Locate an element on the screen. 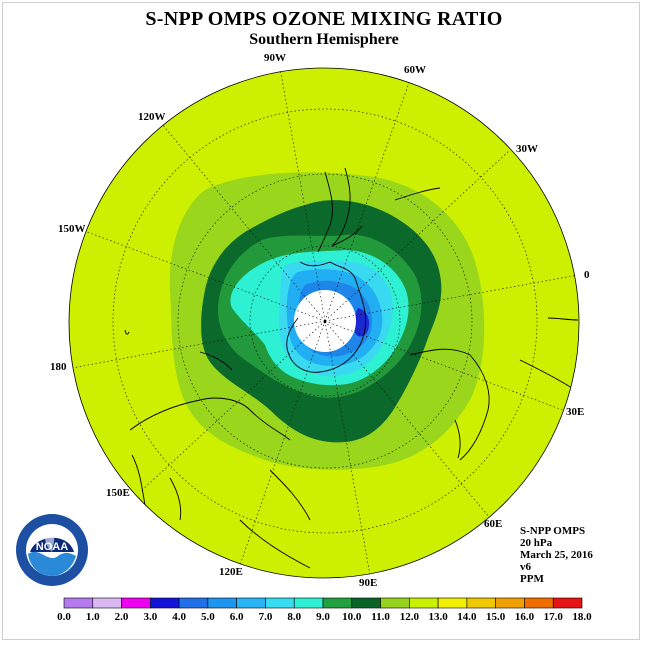 This screenshot has height=648, width=648. noaa-logo-text: NOAA is located at coordinates (52, 547).